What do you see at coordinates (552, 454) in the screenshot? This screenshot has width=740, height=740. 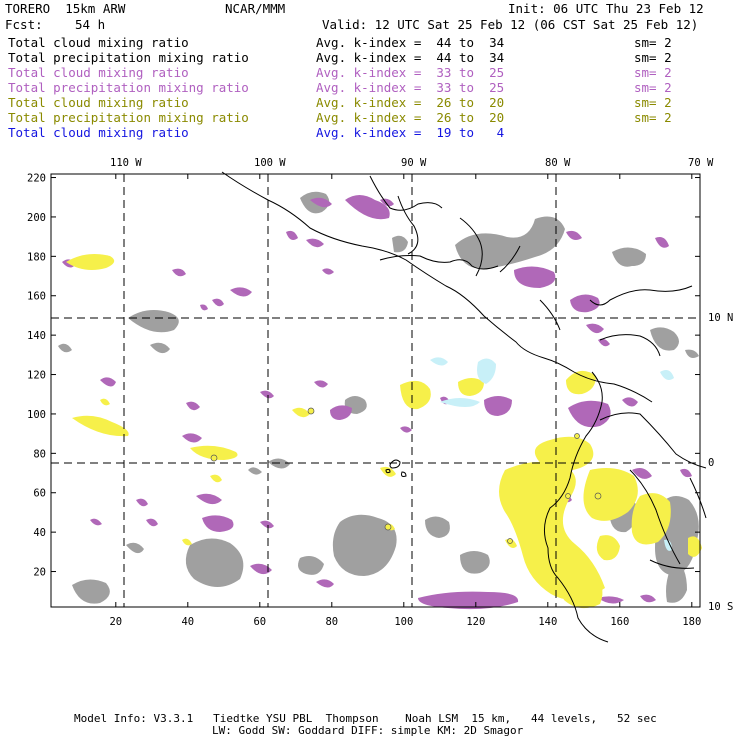 I see `cloud-areas-cyan` at bounding box center [552, 454].